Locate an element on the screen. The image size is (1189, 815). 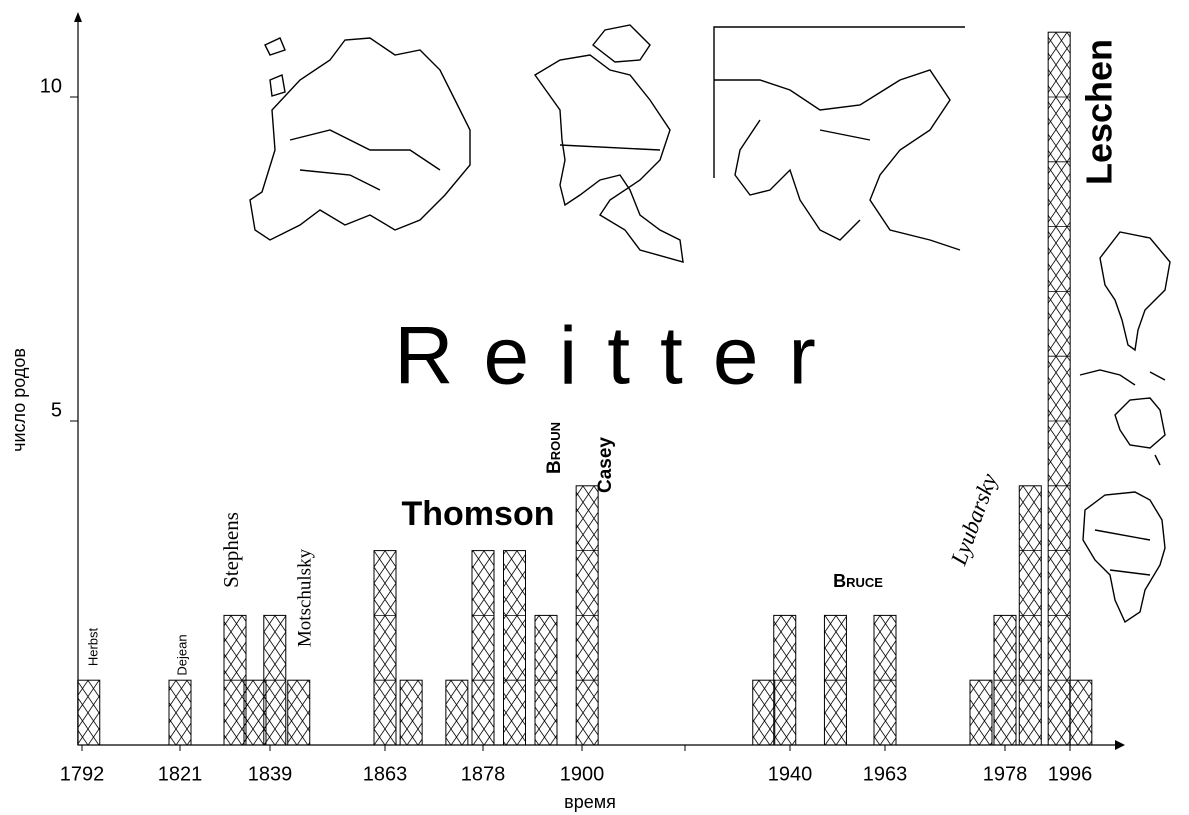
x-tick-label: 1863 is located at coordinates (385, 774).